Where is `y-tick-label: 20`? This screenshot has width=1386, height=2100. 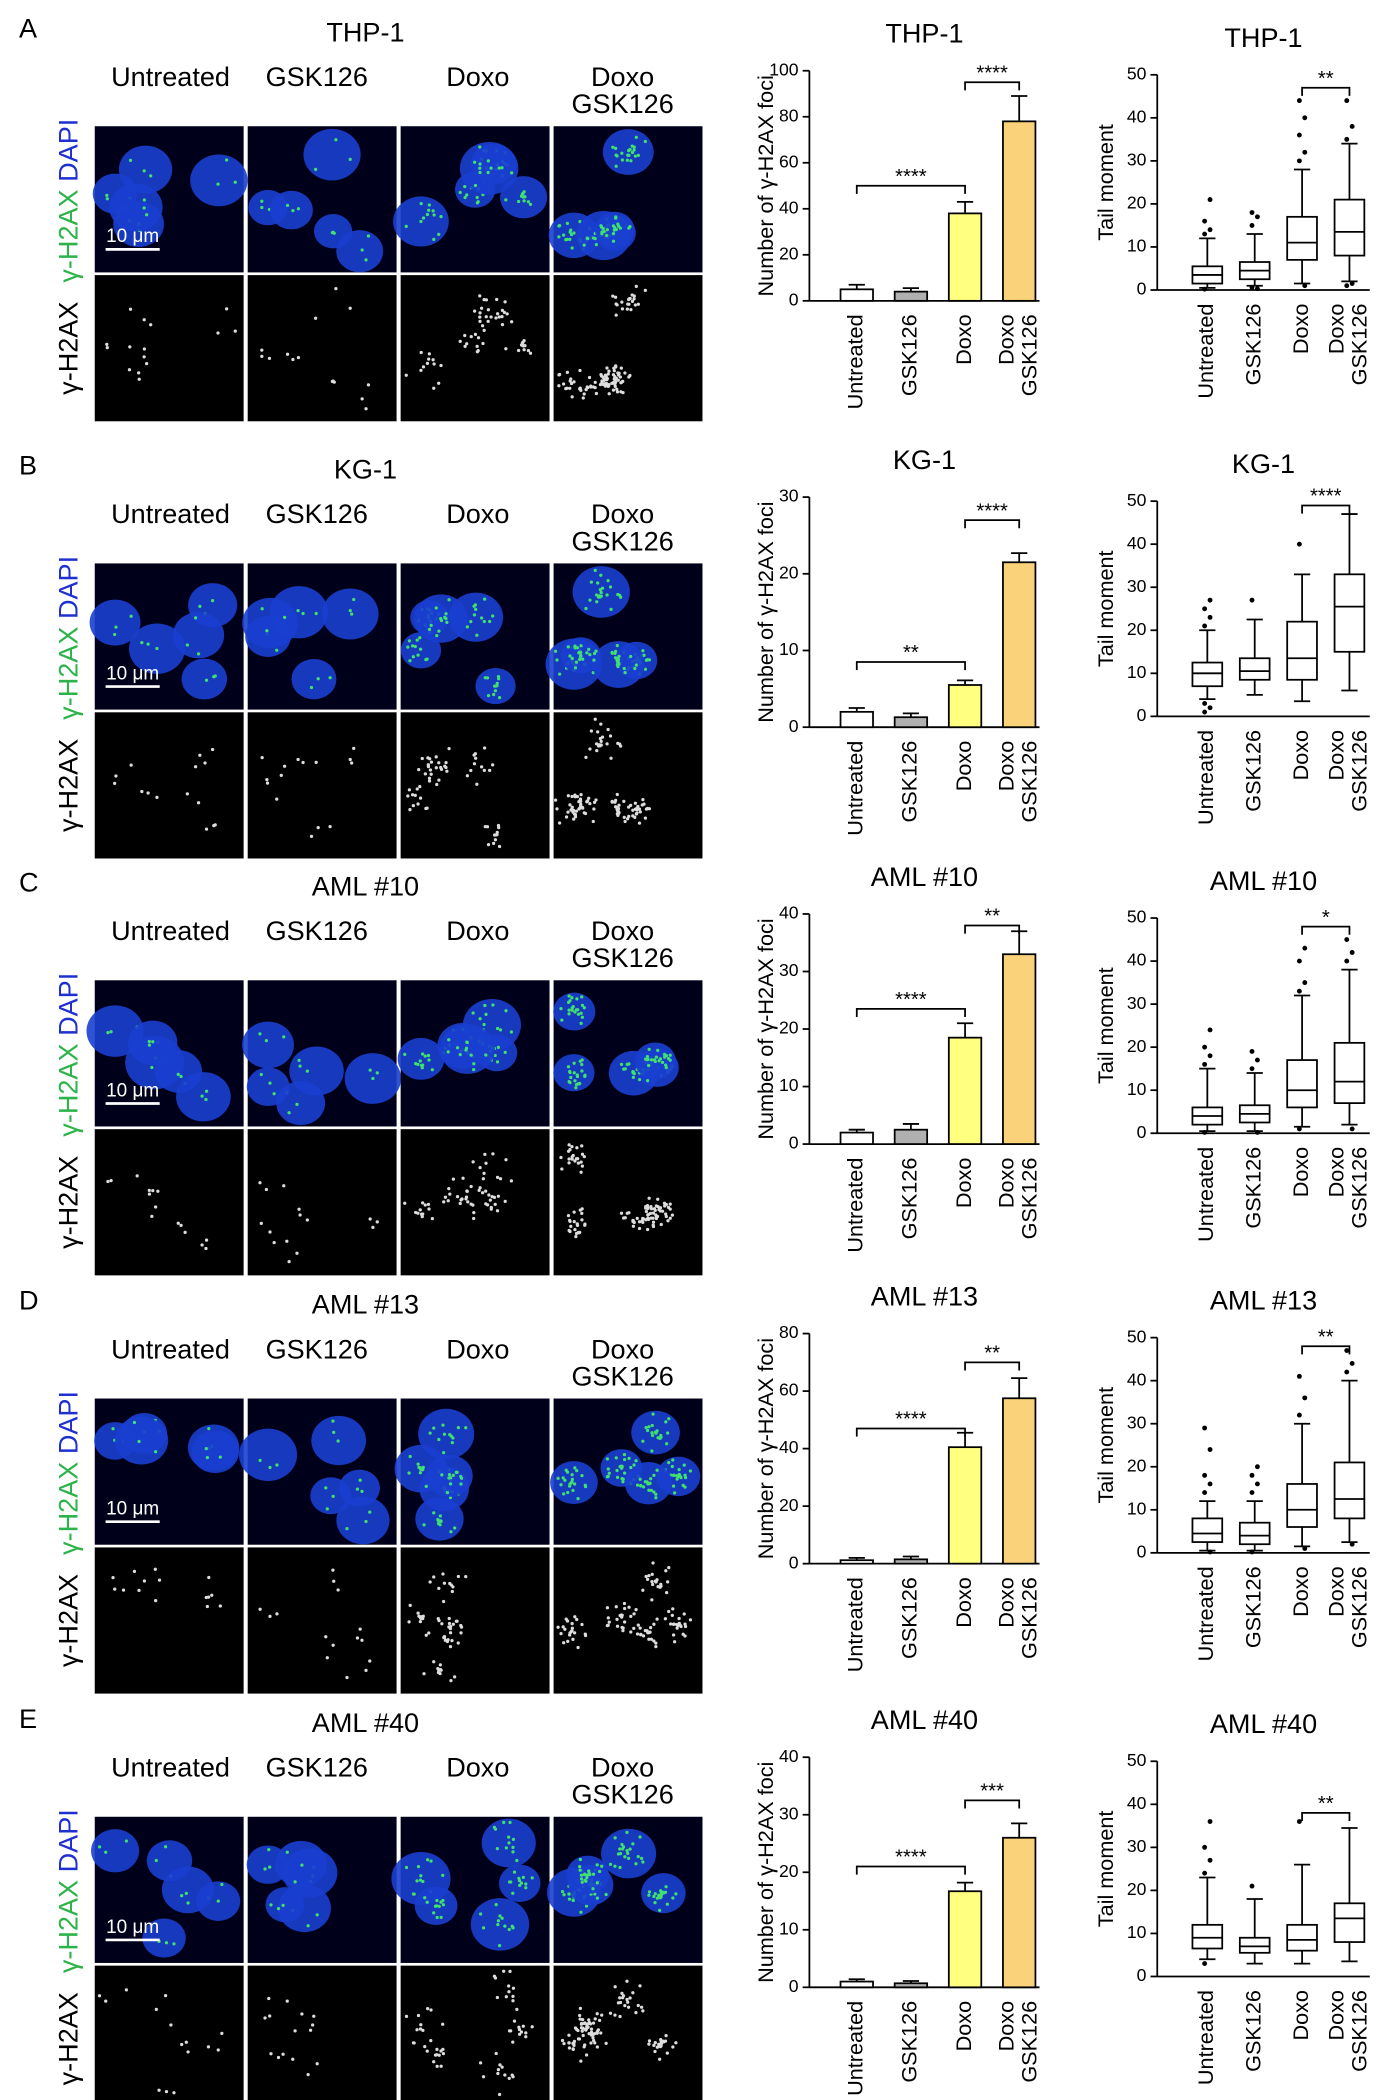 y-tick-label: 20 is located at coordinates (1137, 629).